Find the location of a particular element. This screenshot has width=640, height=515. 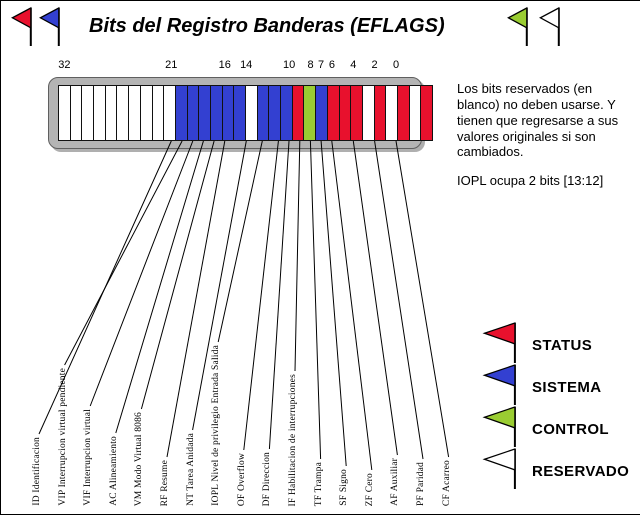

legend-label-status: STATUS is located at coordinates (562, 345).